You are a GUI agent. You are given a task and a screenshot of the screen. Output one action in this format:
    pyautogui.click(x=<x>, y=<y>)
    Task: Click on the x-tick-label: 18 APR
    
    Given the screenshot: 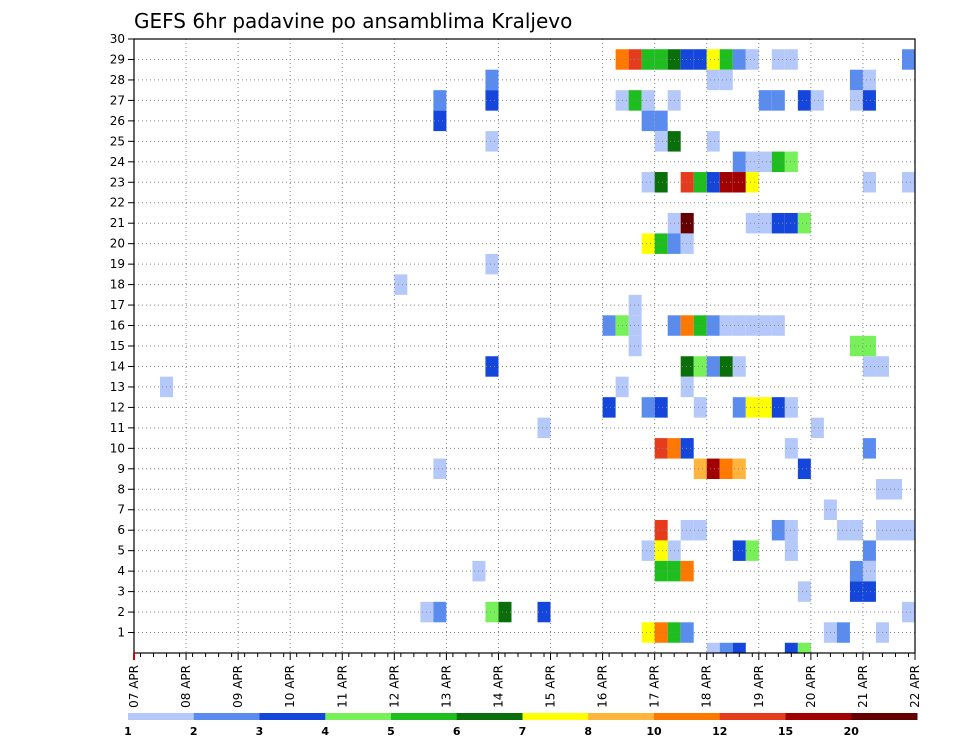 What is the action you would take?
    pyautogui.click(x=707, y=686)
    